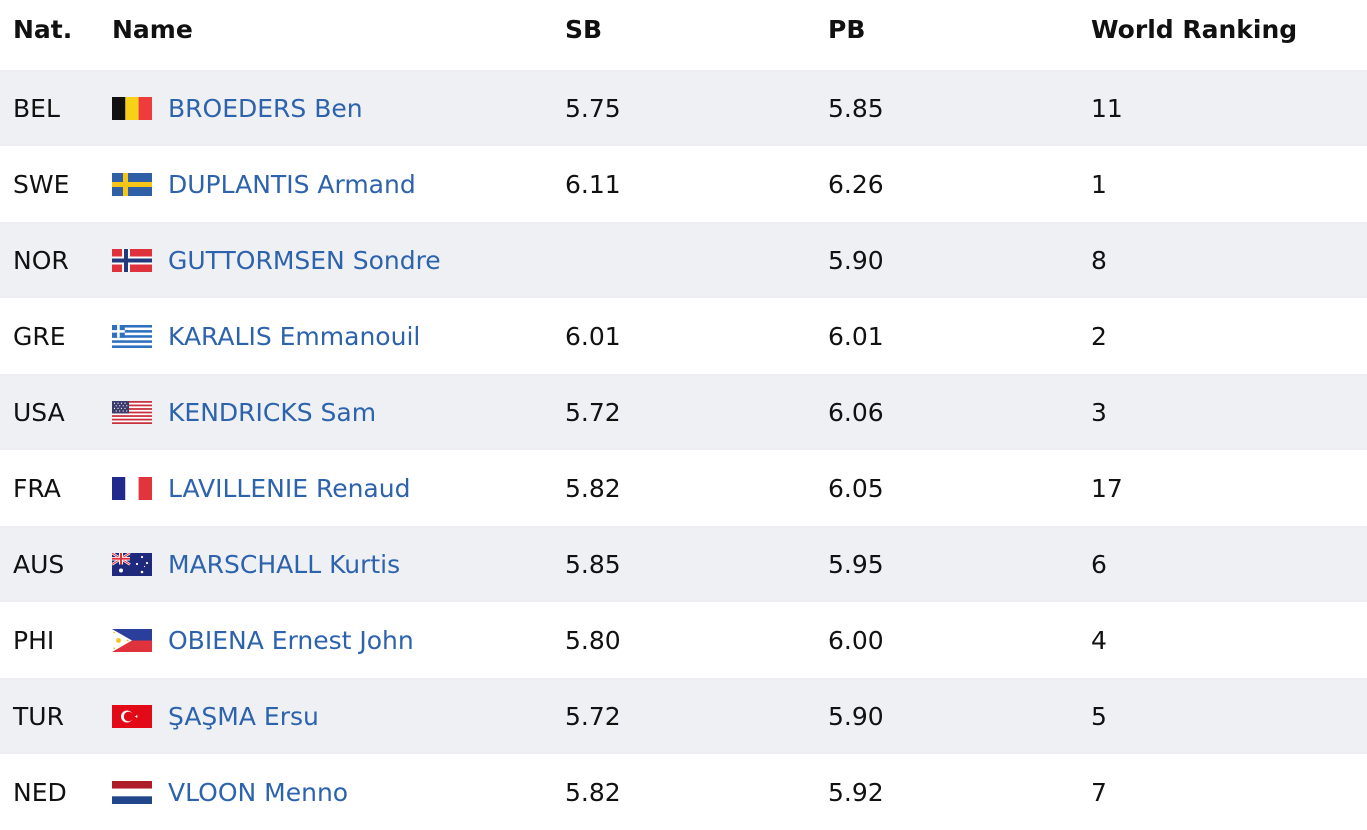  I want to click on nat-code: NED, so click(40, 792).